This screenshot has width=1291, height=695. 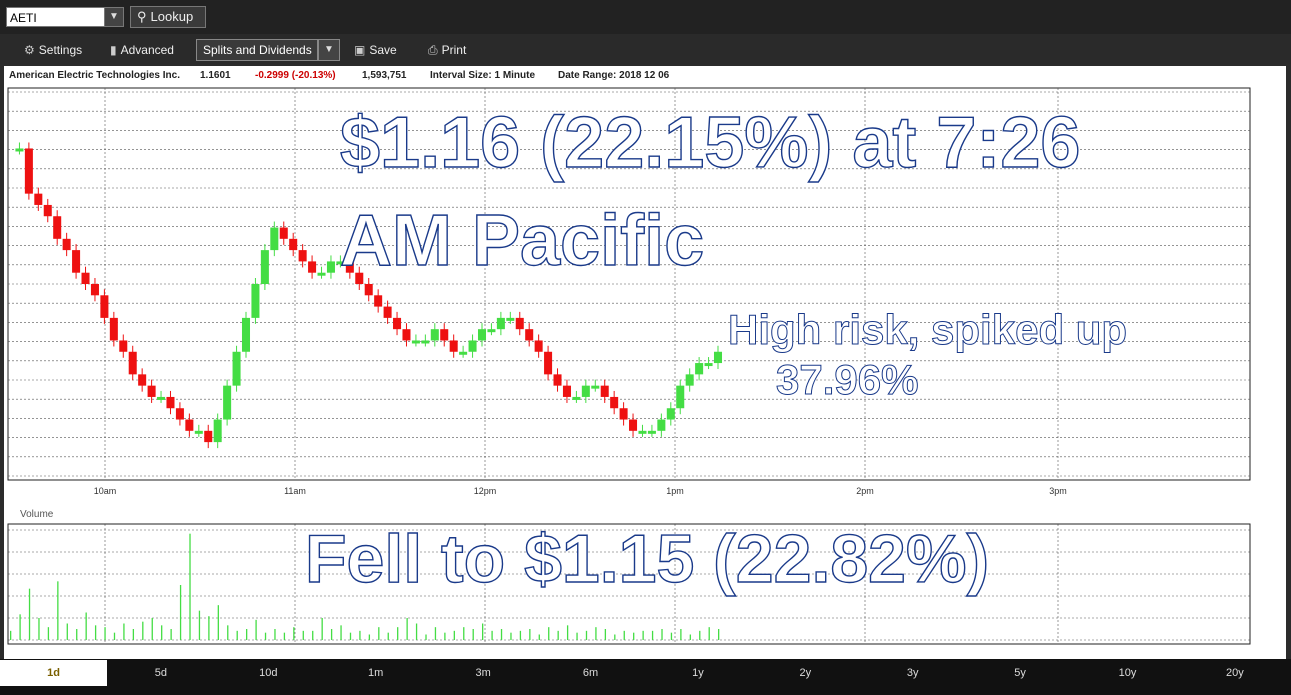 What do you see at coordinates (710, 143) in the screenshot?
I see `headline-line-1: $1.16 (22.15%) at 7:26` at bounding box center [710, 143].